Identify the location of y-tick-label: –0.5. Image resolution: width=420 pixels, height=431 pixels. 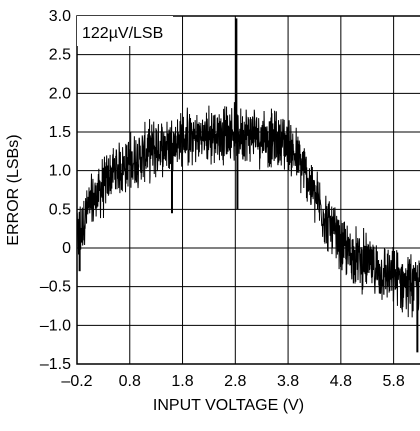
(55, 287).